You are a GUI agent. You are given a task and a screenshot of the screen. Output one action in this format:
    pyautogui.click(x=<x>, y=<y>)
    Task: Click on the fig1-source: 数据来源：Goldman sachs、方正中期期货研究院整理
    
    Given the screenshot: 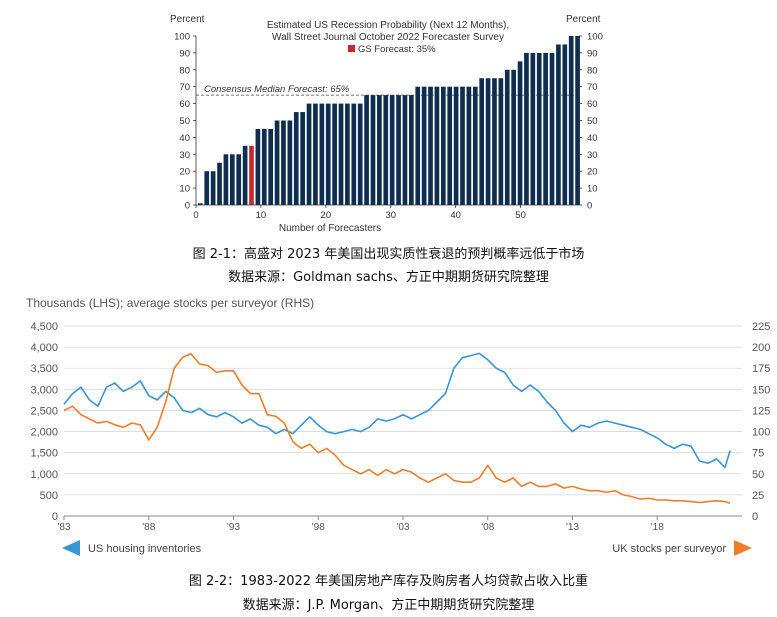 What is the action you would take?
    pyautogui.click(x=388, y=277)
    